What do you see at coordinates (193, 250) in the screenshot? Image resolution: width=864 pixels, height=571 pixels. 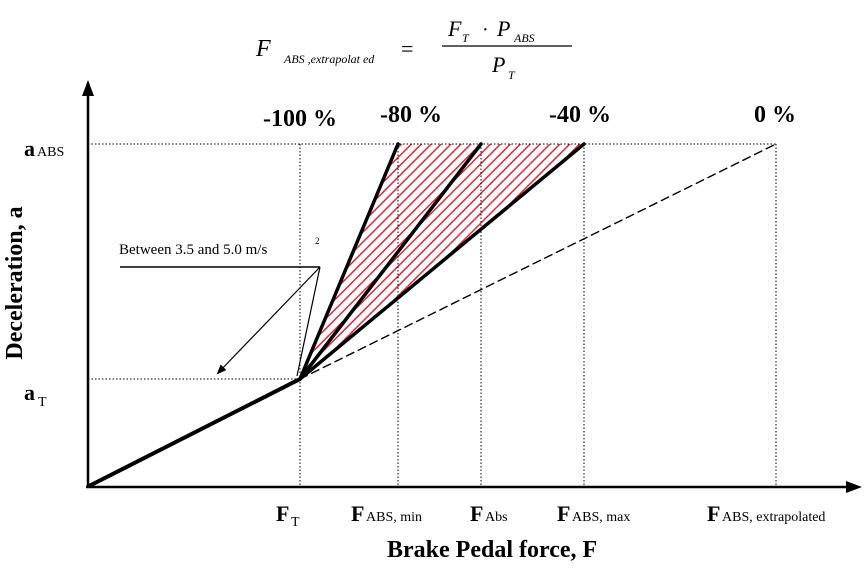 I see `annotation-text: Between 3.5 and 5.0 m/s` at bounding box center [193, 250].